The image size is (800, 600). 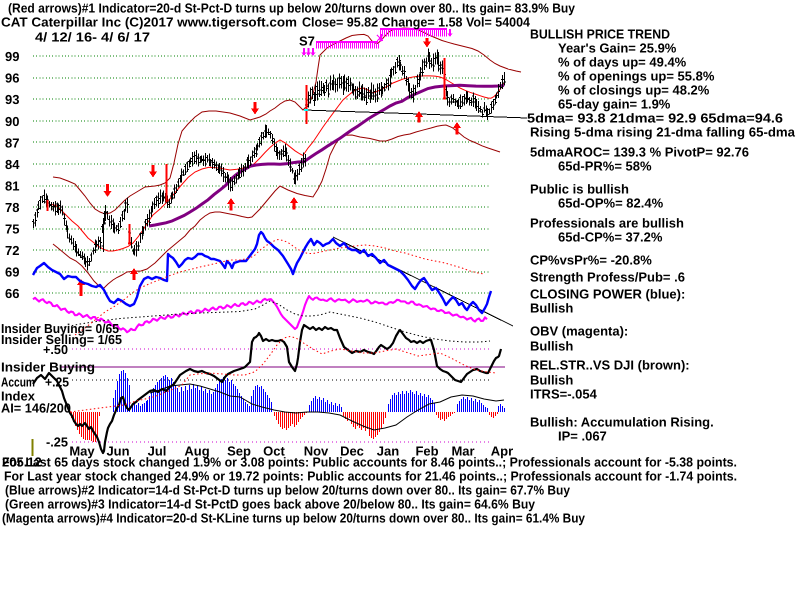 What do you see at coordinates (622, 62) in the screenshot?
I see `svg-text: % of days up= 49.4%` at bounding box center [622, 62].